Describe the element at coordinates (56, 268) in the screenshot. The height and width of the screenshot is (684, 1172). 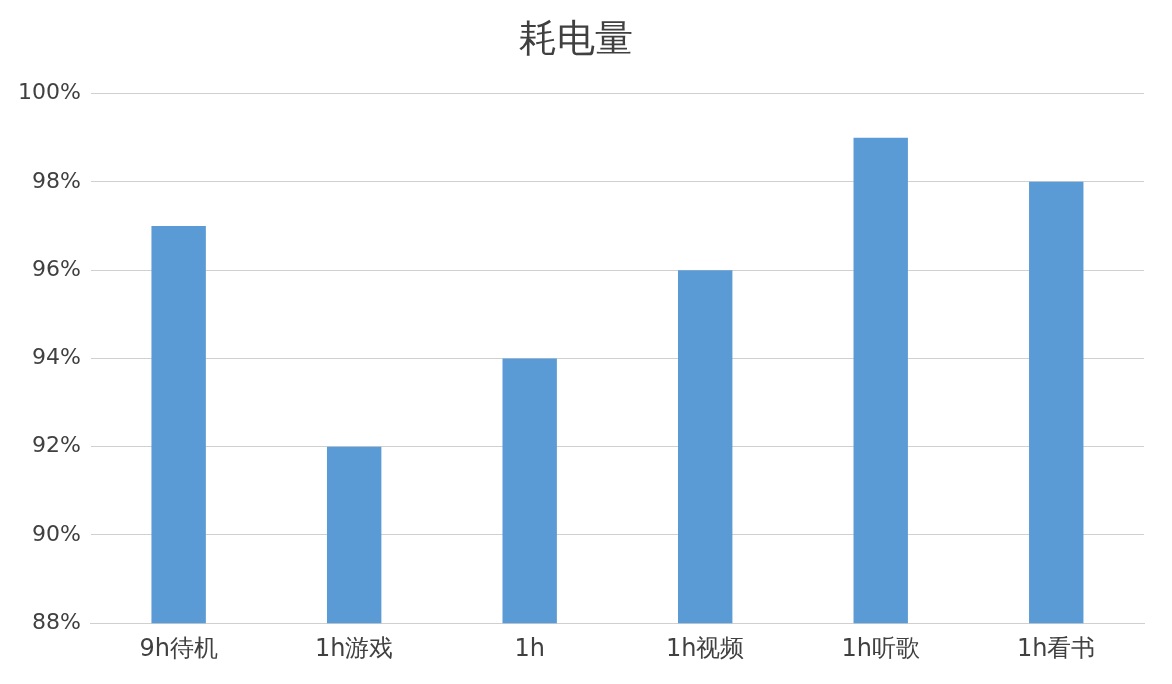
I see `y-tick-label: 96%` at that location.